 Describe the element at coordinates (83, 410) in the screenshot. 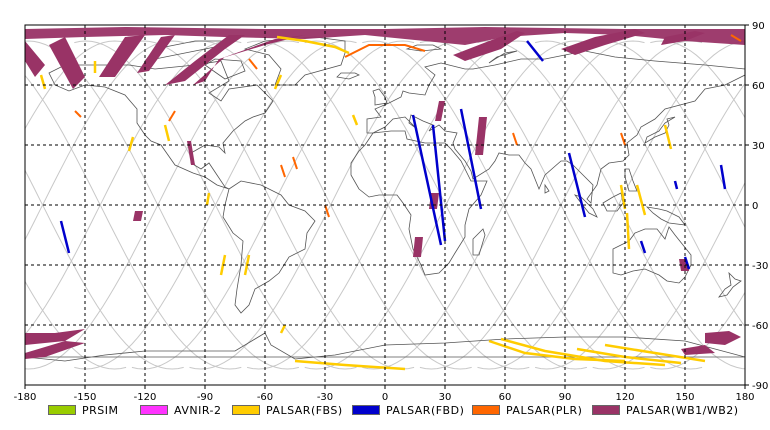

I see `legend-item-prism: PRSIM` at that location.